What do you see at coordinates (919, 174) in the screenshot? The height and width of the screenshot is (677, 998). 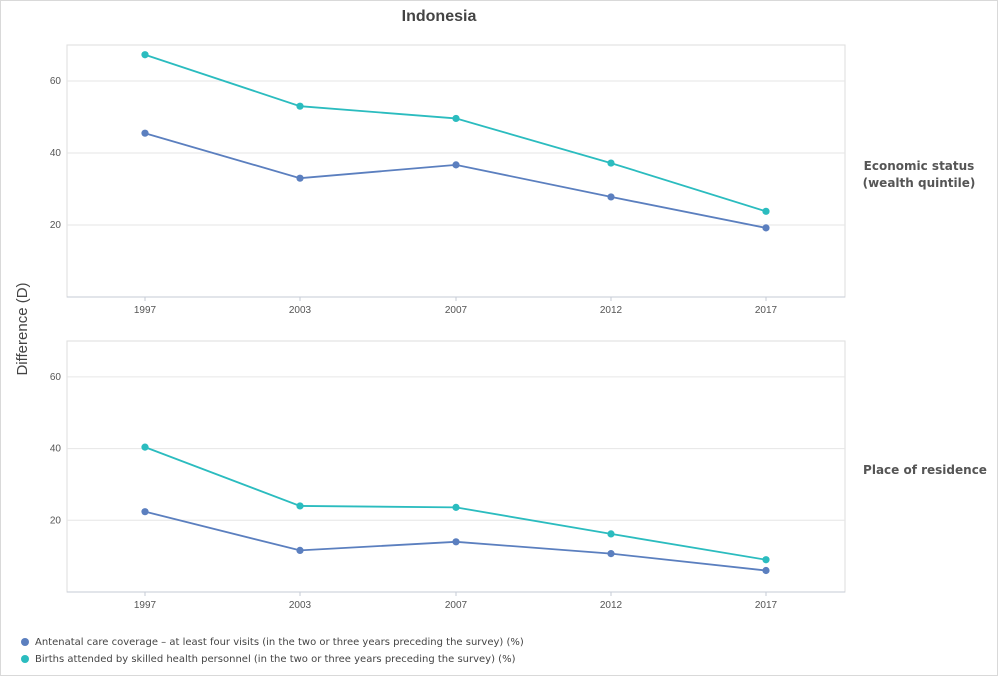 I see `facet-label: Economic status (wealth quintile)` at bounding box center [919, 174].